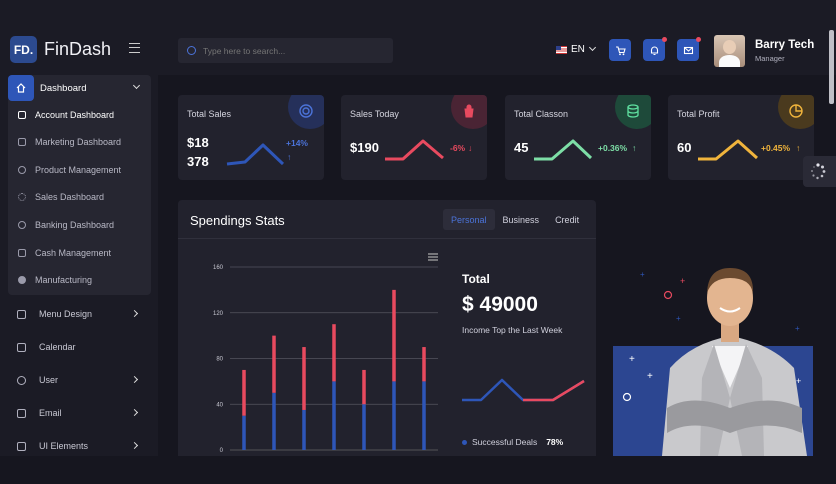 The image size is (836, 484). What do you see at coordinates (63, 88) in the screenshot?
I see `sidebar-item-label: Dashboard` at bounding box center [63, 88].